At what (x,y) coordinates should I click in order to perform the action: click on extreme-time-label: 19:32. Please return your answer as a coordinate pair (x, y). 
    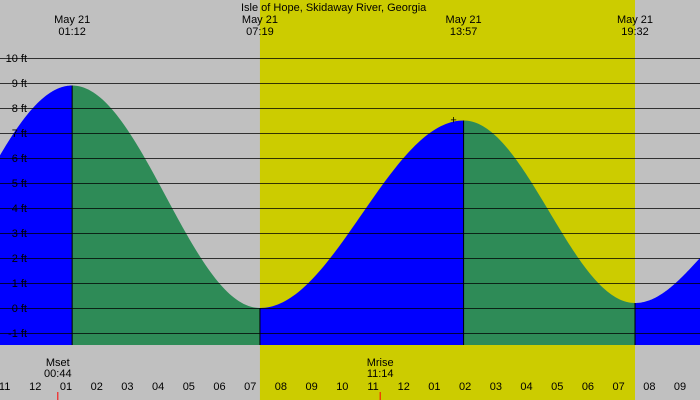
    Looking at the image, I should click on (635, 32).